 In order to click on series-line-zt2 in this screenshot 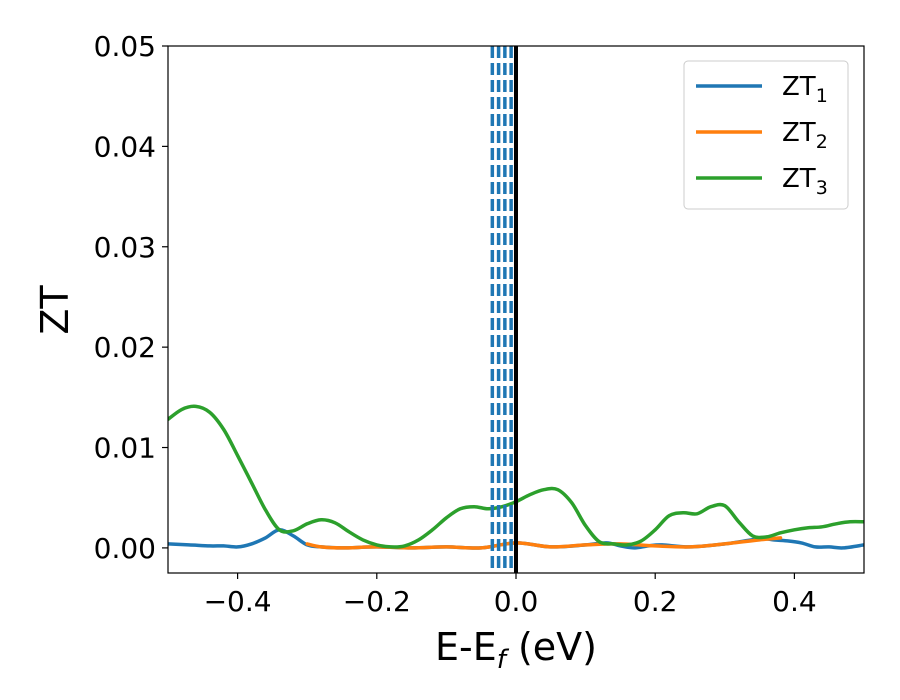, I will do `click(544, 543)`.